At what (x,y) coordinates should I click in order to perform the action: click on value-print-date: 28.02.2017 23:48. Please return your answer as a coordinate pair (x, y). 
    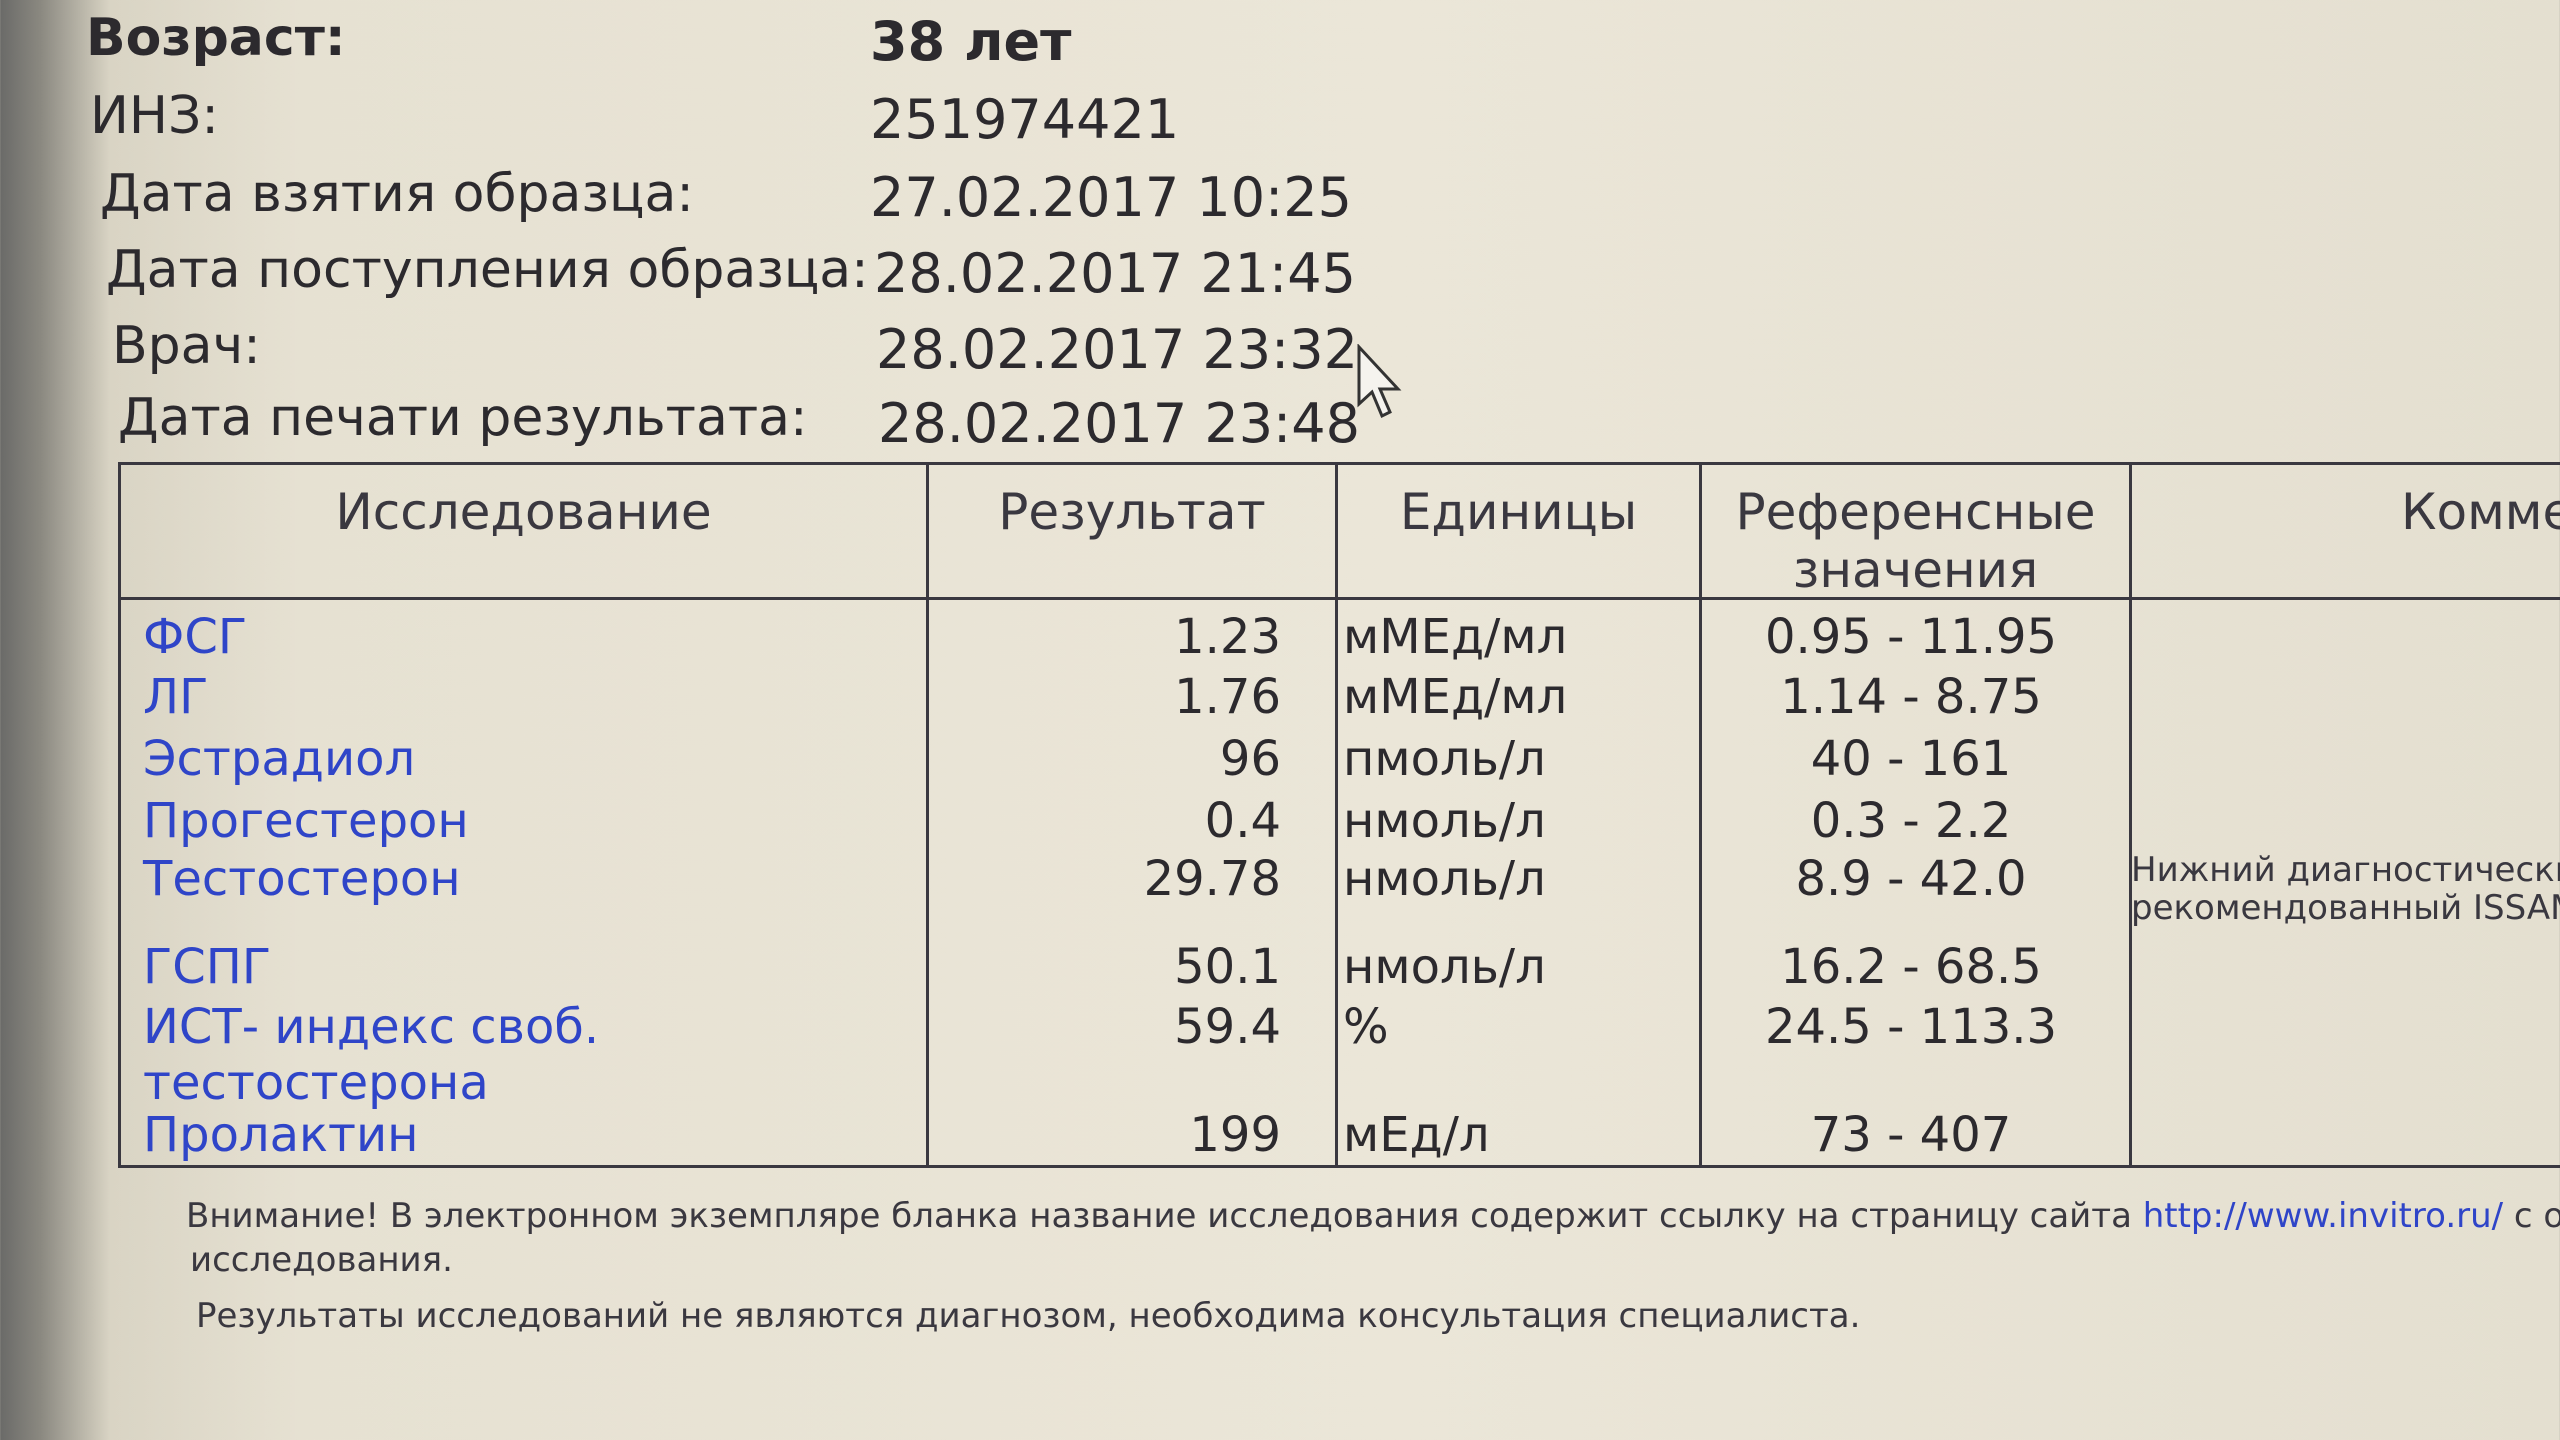
    Looking at the image, I should click on (1119, 423).